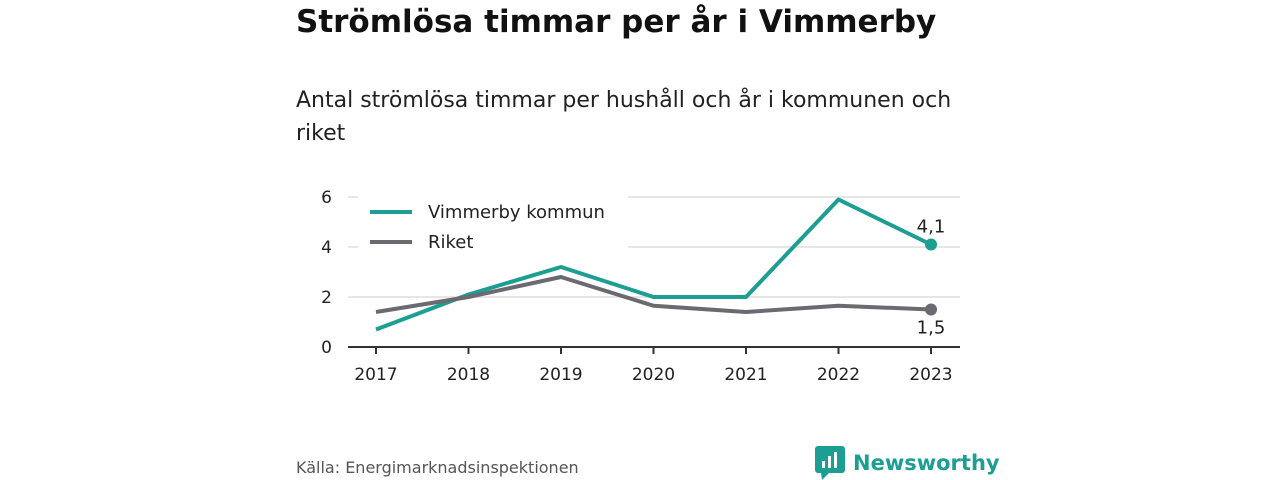 The width and height of the screenshot is (1280, 480). What do you see at coordinates (931, 227) in the screenshot?
I see `data-label: 4,1` at bounding box center [931, 227].